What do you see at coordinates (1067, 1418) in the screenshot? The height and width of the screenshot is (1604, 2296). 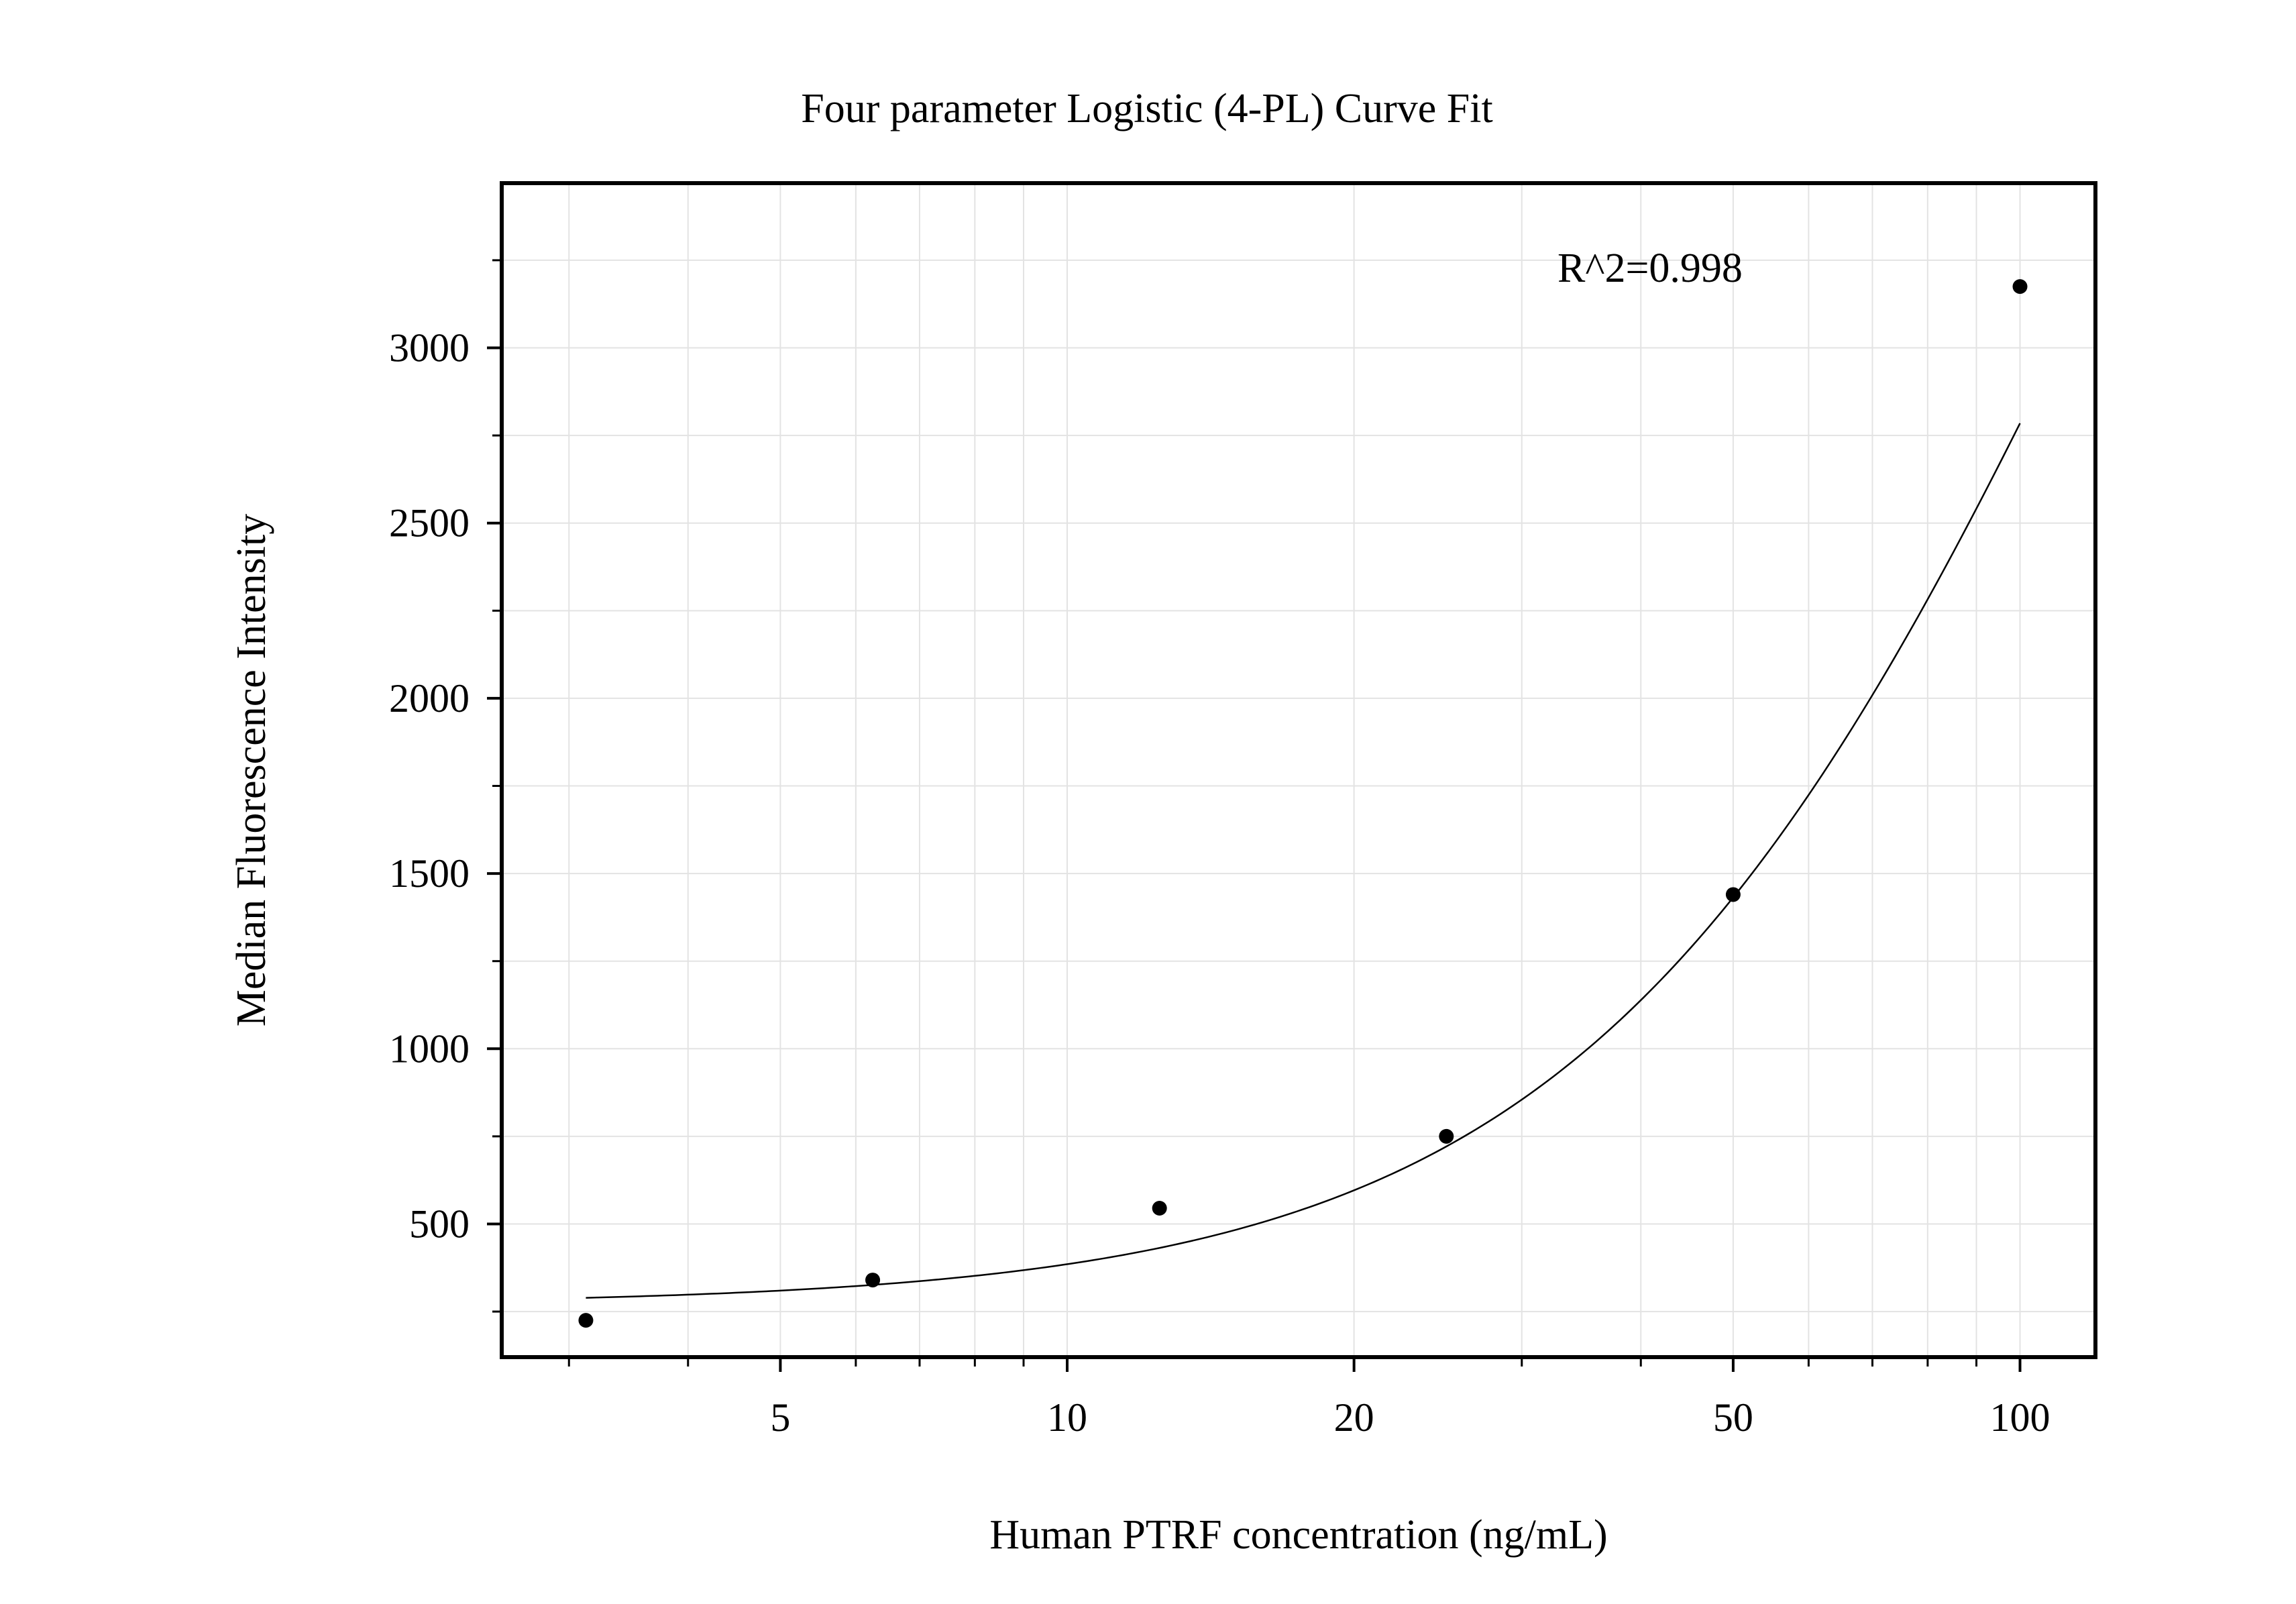 I see `x-tick-label: 10` at bounding box center [1067, 1418].